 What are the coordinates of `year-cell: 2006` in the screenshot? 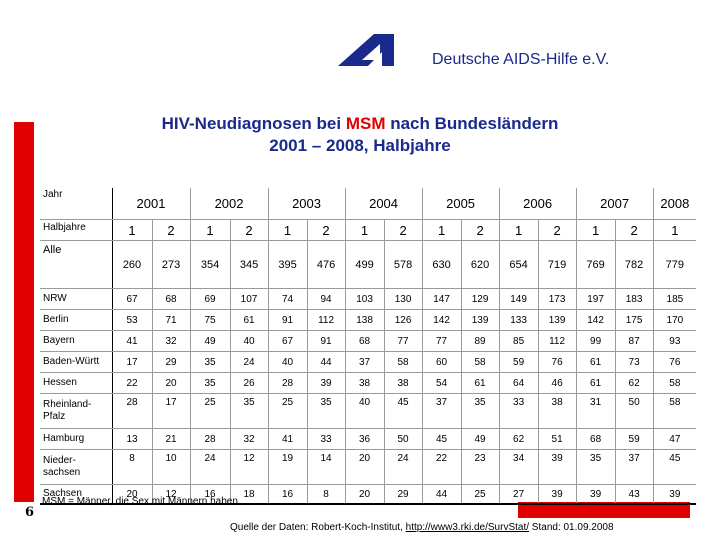 It's located at (538, 204).